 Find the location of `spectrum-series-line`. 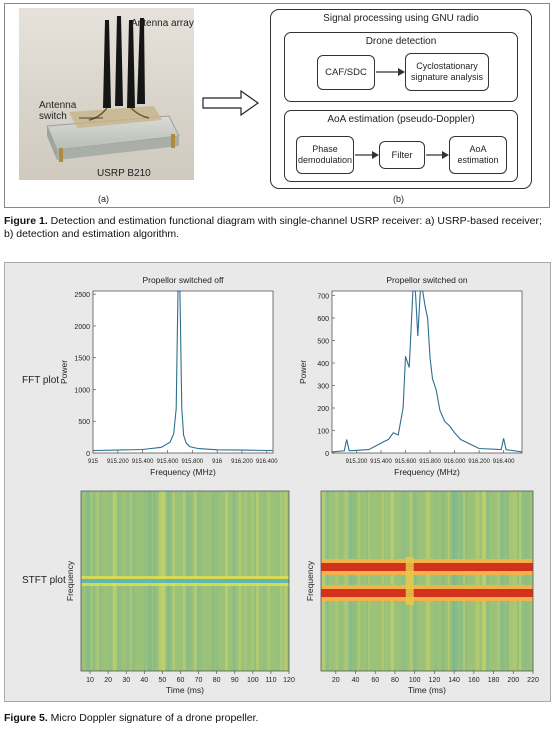

spectrum-series-line is located at coordinates (183, 371).